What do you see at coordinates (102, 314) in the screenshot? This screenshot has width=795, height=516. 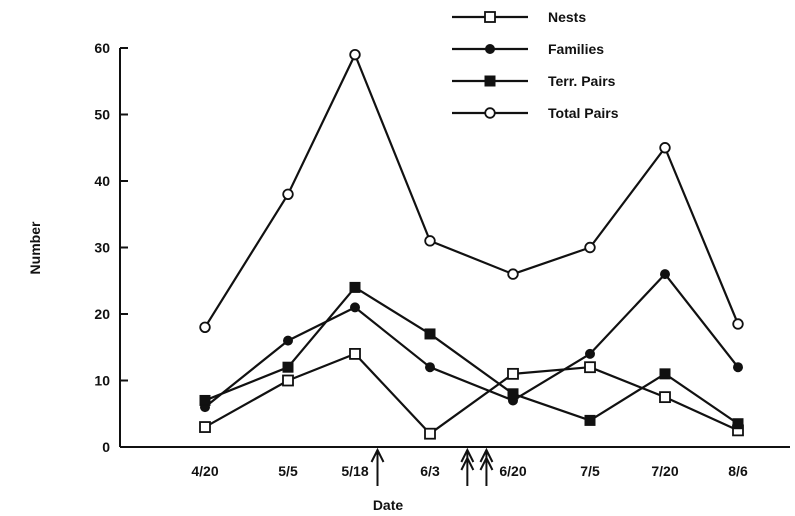 I see `y-tick-label: 20` at bounding box center [102, 314].